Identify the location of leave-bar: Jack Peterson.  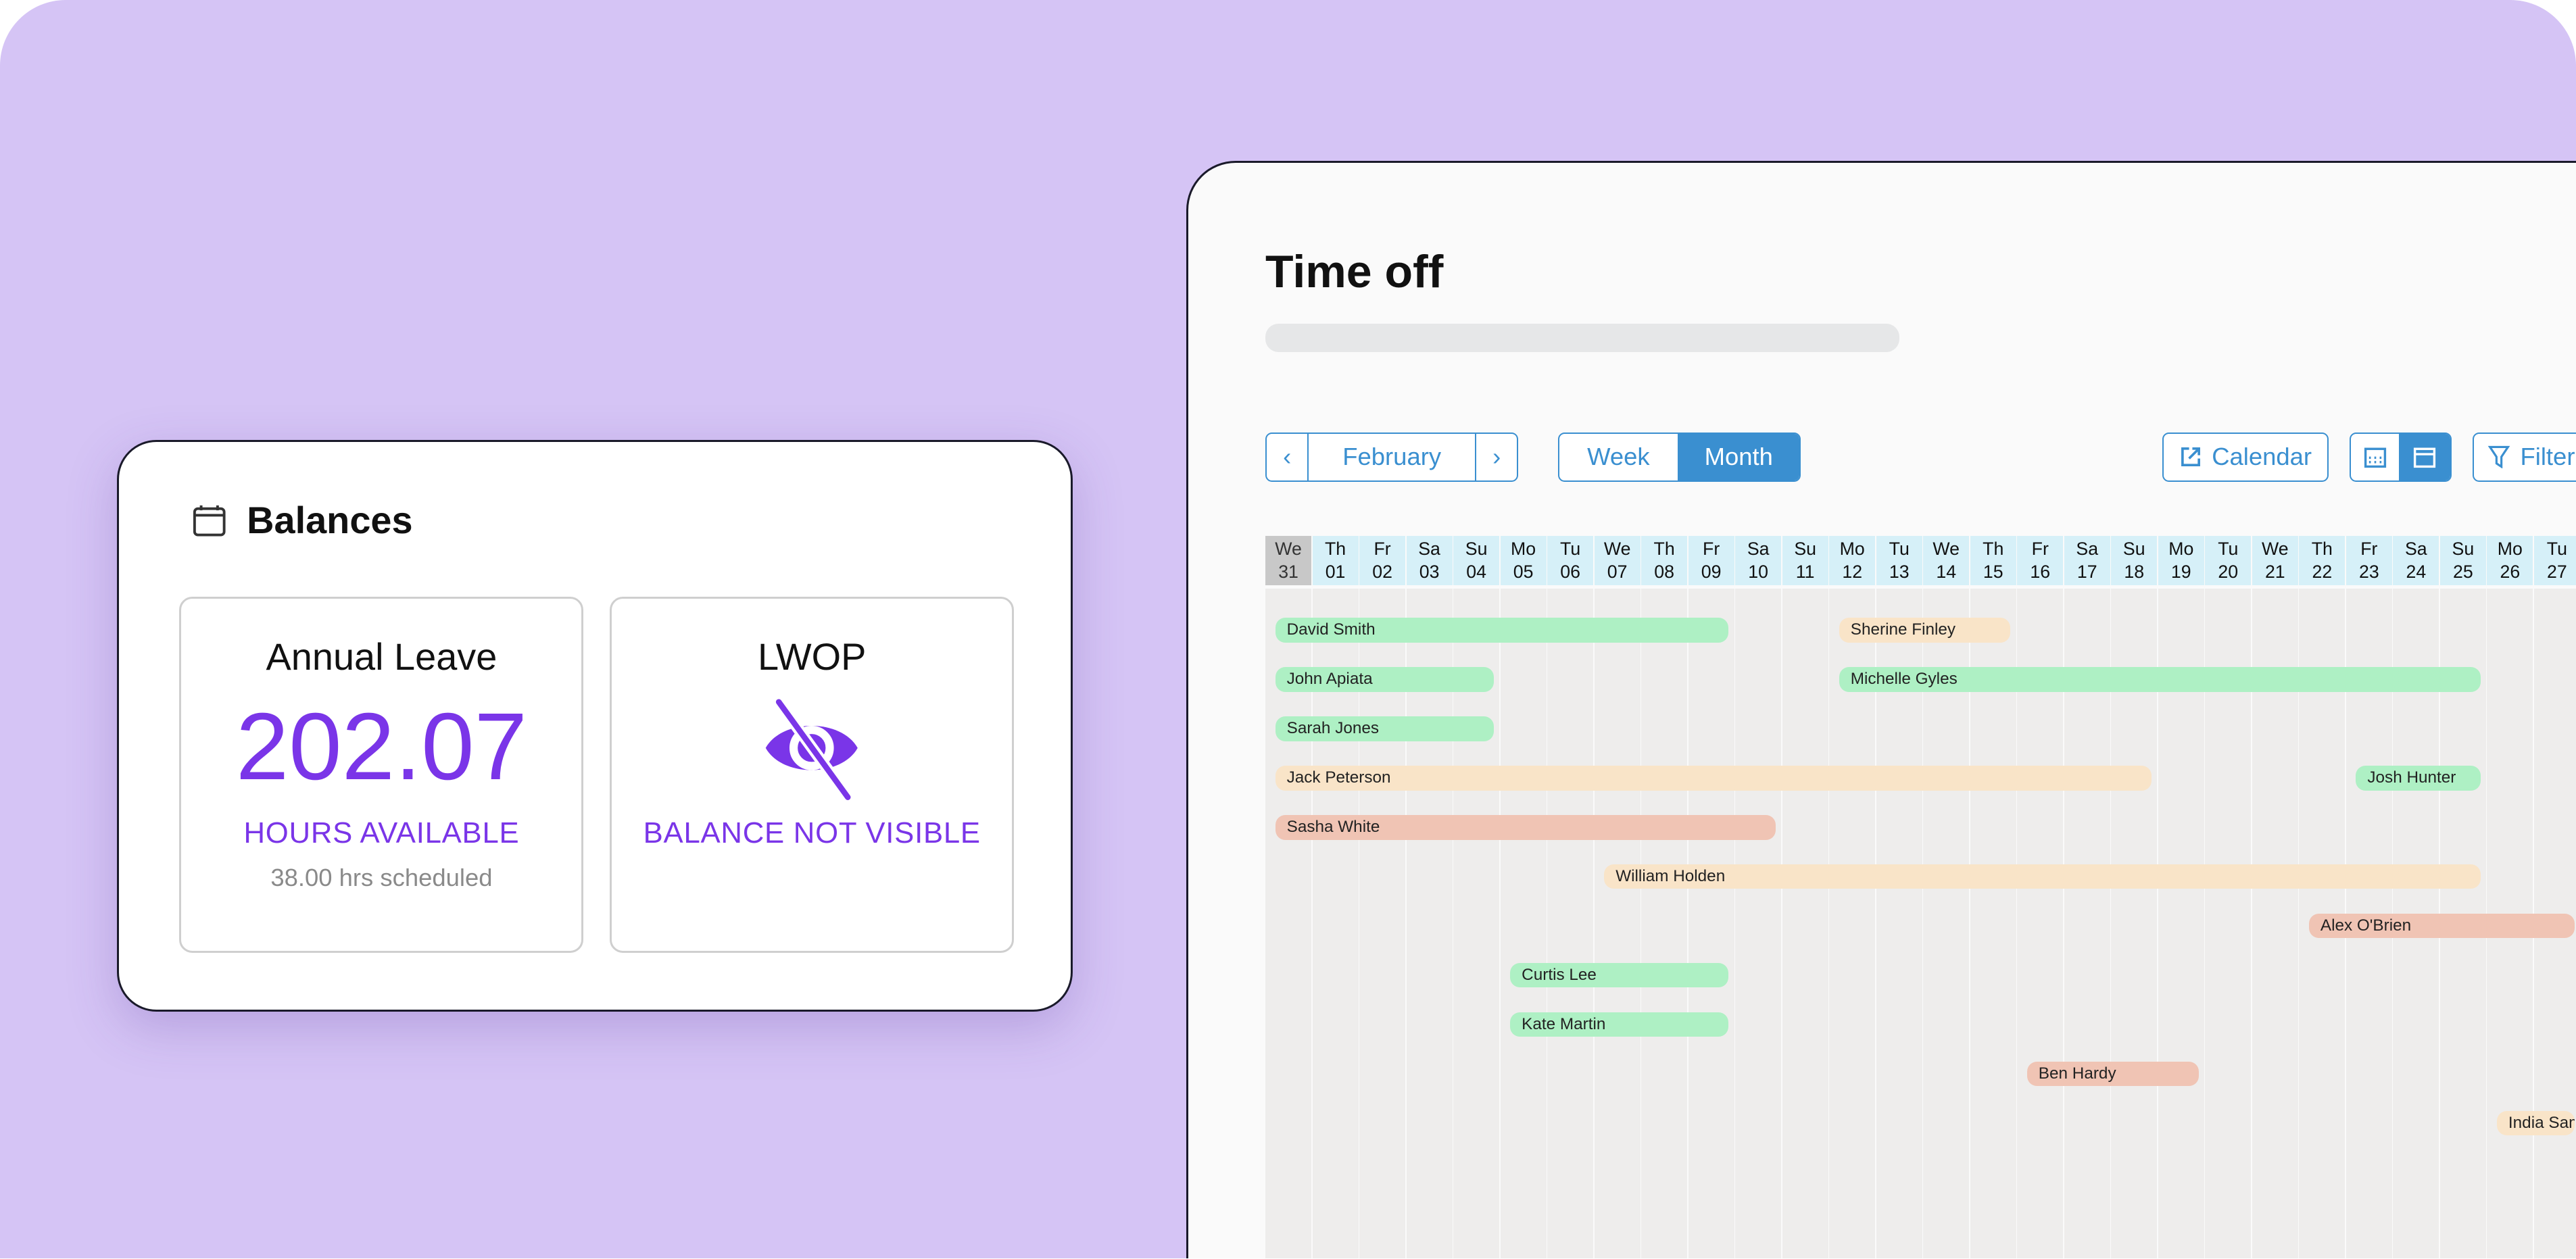
(1713, 778).